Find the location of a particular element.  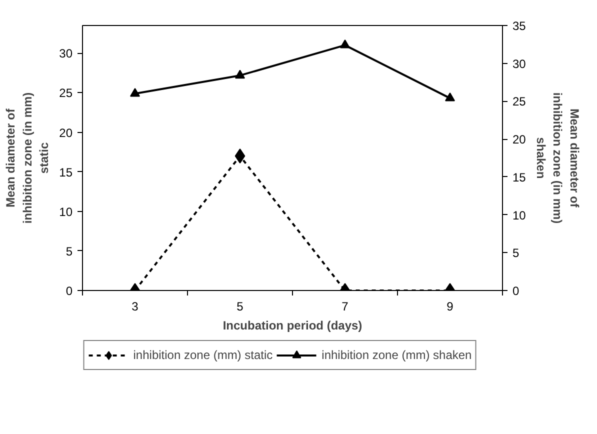

y2-tick-label: 15 is located at coordinates (519, 177).